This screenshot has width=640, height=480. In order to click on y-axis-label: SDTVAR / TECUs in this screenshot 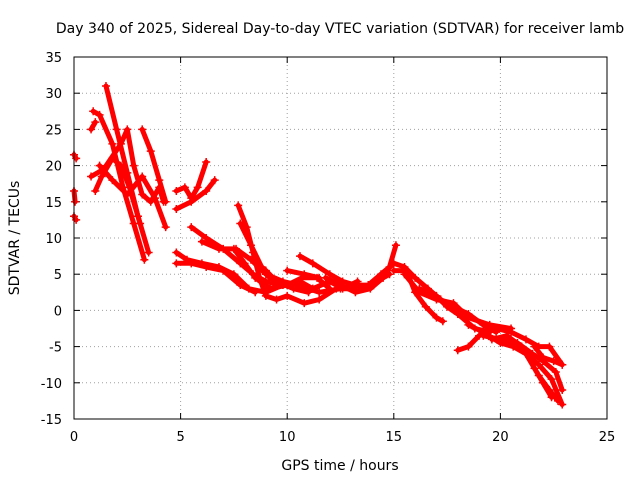, I will do `click(15, 238)`.